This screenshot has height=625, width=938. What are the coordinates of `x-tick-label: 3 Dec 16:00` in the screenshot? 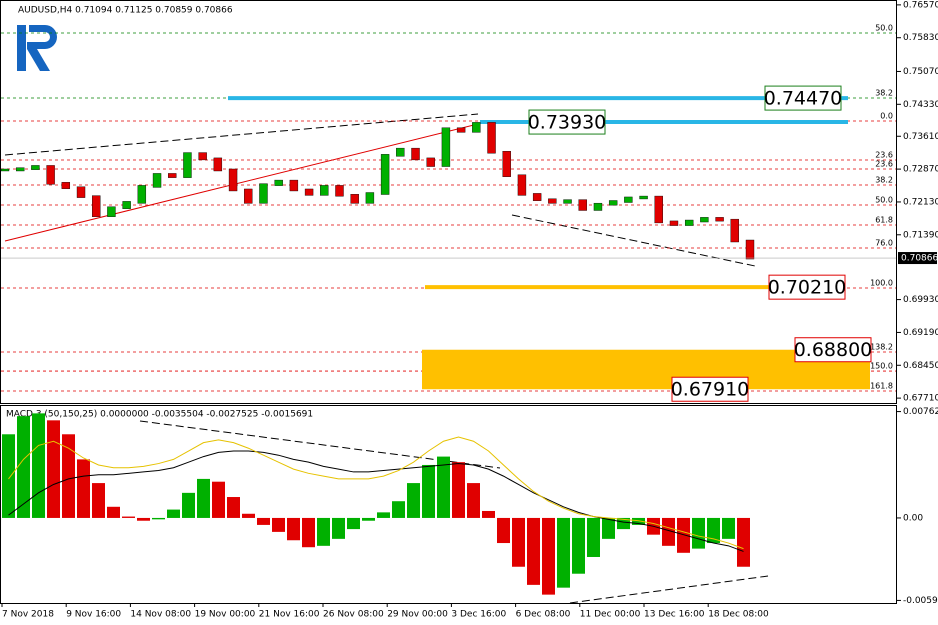 It's located at (478, 615).